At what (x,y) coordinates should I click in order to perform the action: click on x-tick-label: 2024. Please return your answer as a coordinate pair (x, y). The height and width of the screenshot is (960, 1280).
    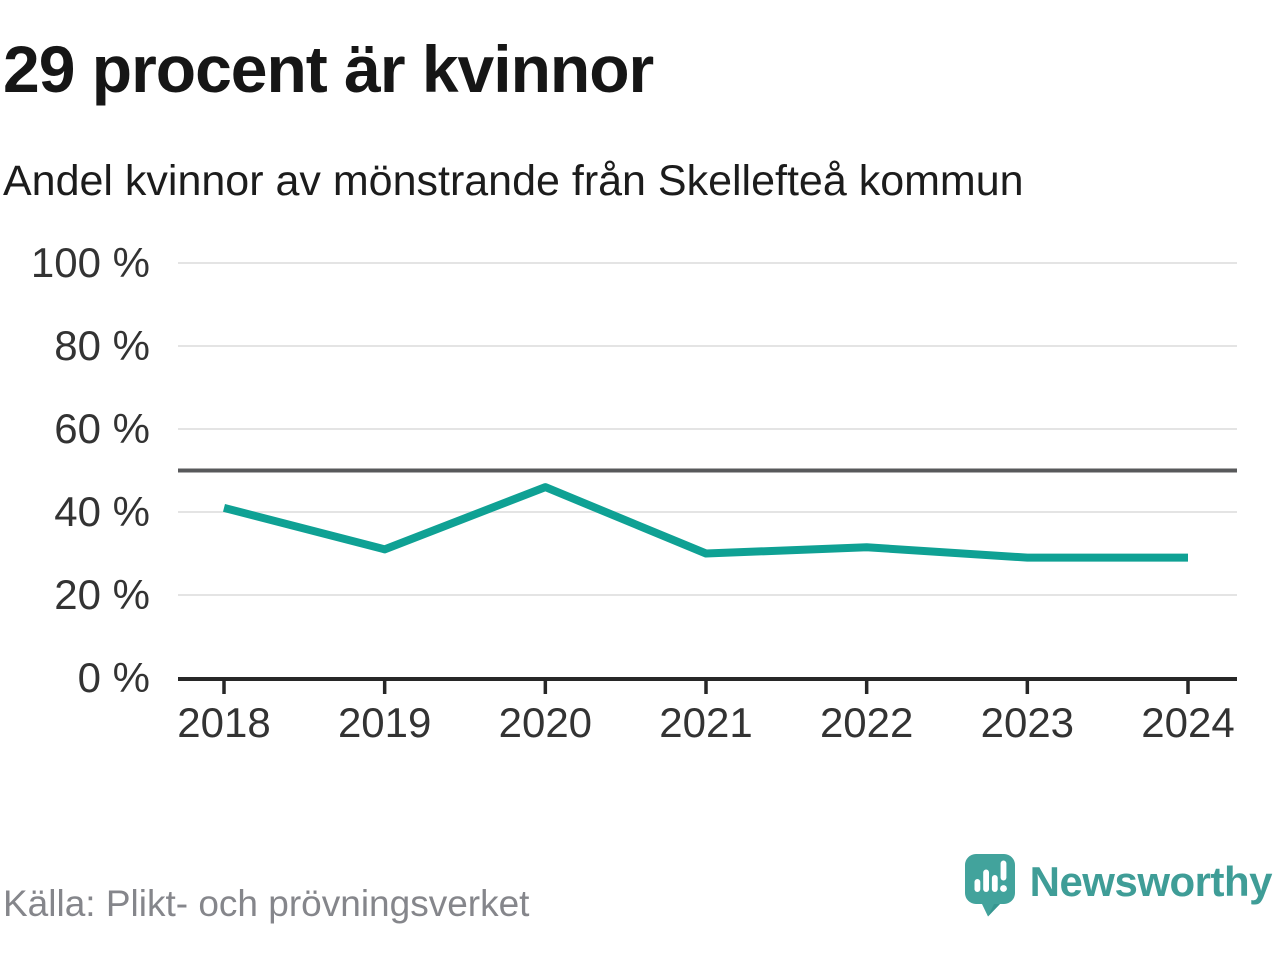
    Looking at the image, I should click on (1187, 722).